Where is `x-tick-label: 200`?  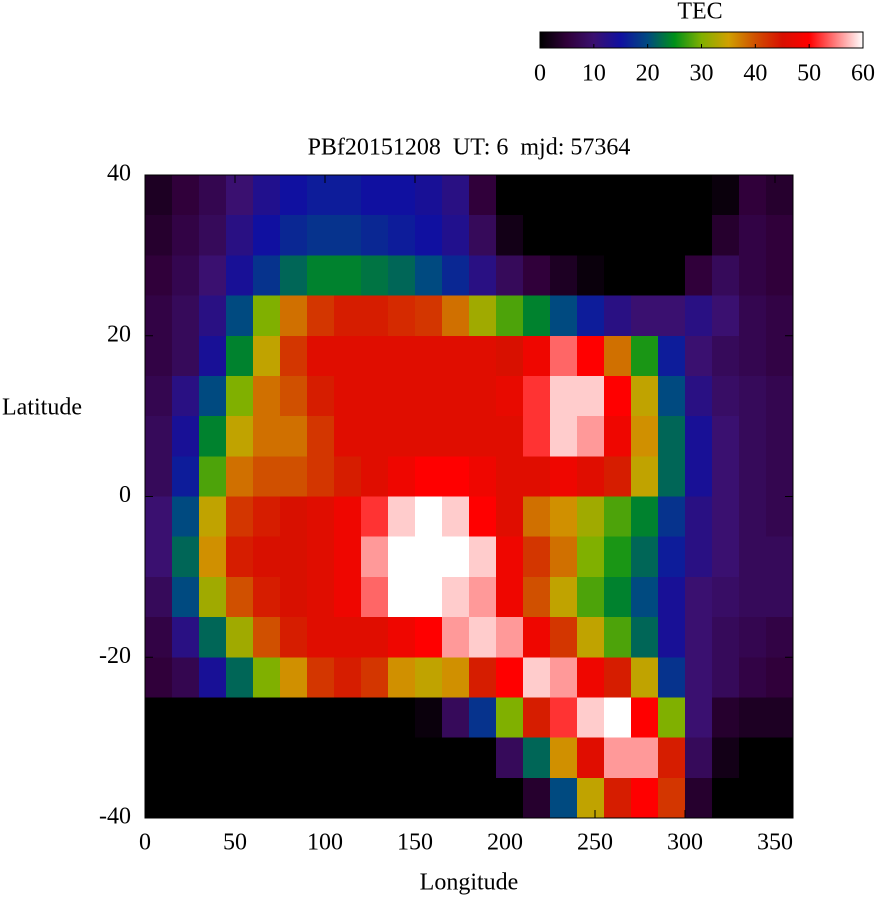 x-tick-label: 200 is located at coordinates (505, 843).